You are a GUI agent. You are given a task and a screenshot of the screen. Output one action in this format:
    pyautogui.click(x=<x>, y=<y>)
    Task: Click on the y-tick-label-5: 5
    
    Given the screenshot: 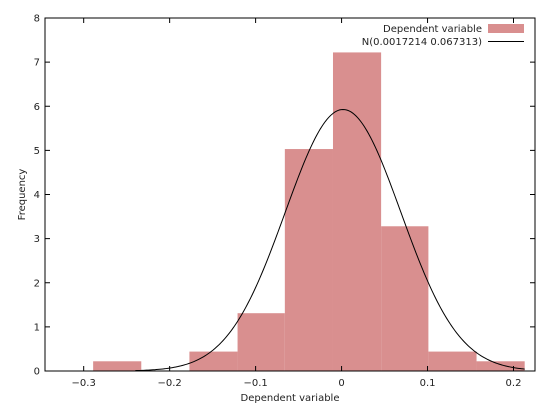 What is the action you would take?
    pyautogui.click(x=37, y=151)
    